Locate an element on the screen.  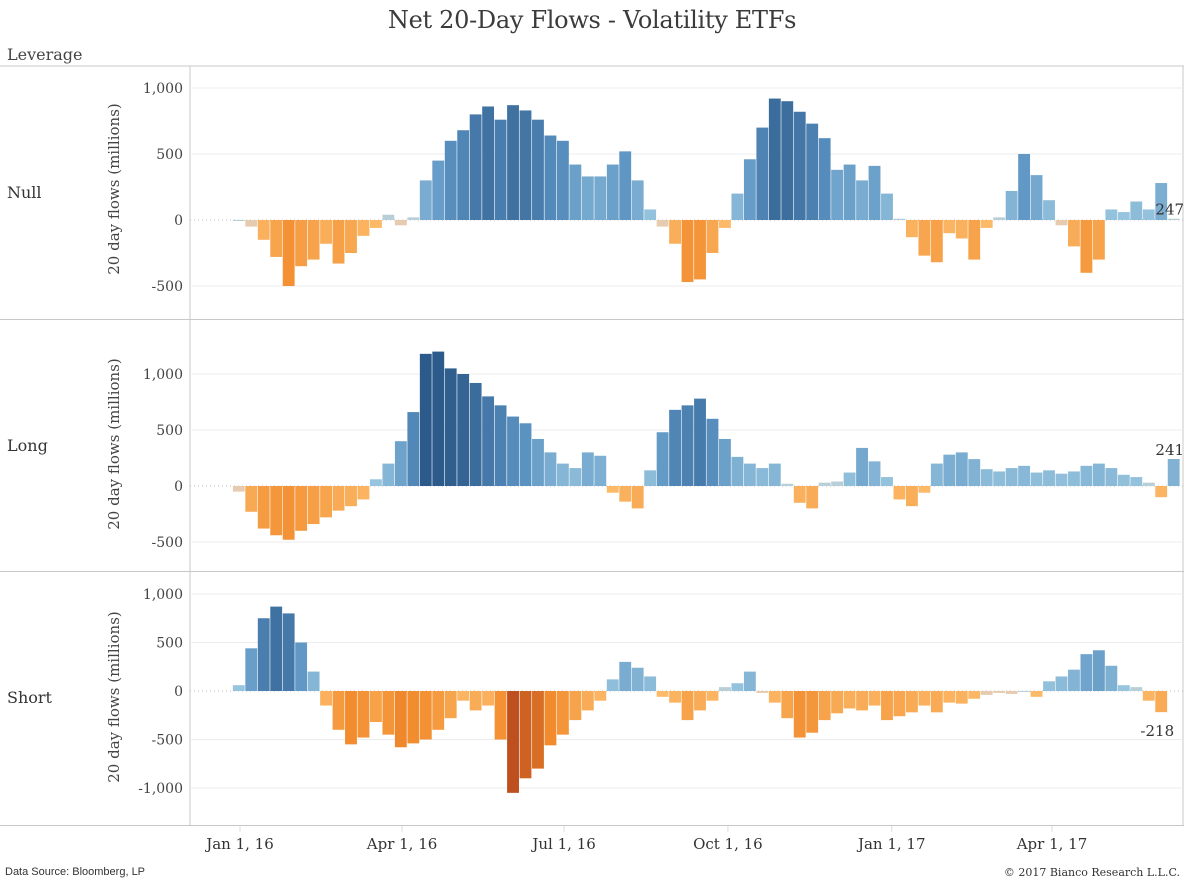
y-tick-label: -1,000 is located at coordinates (160, 789).